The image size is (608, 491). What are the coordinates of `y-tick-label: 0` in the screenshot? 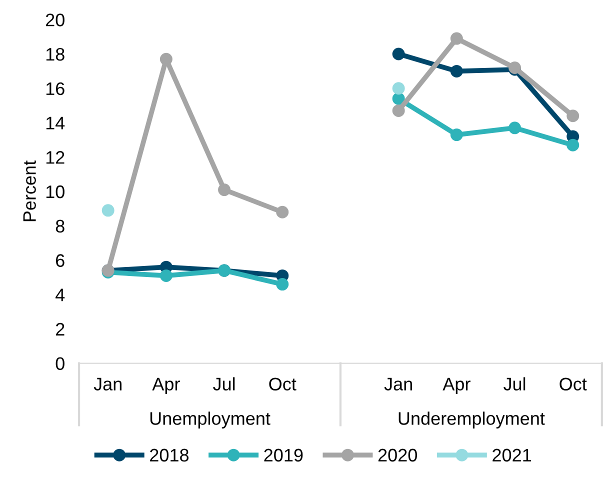 It's located at (60, 363).